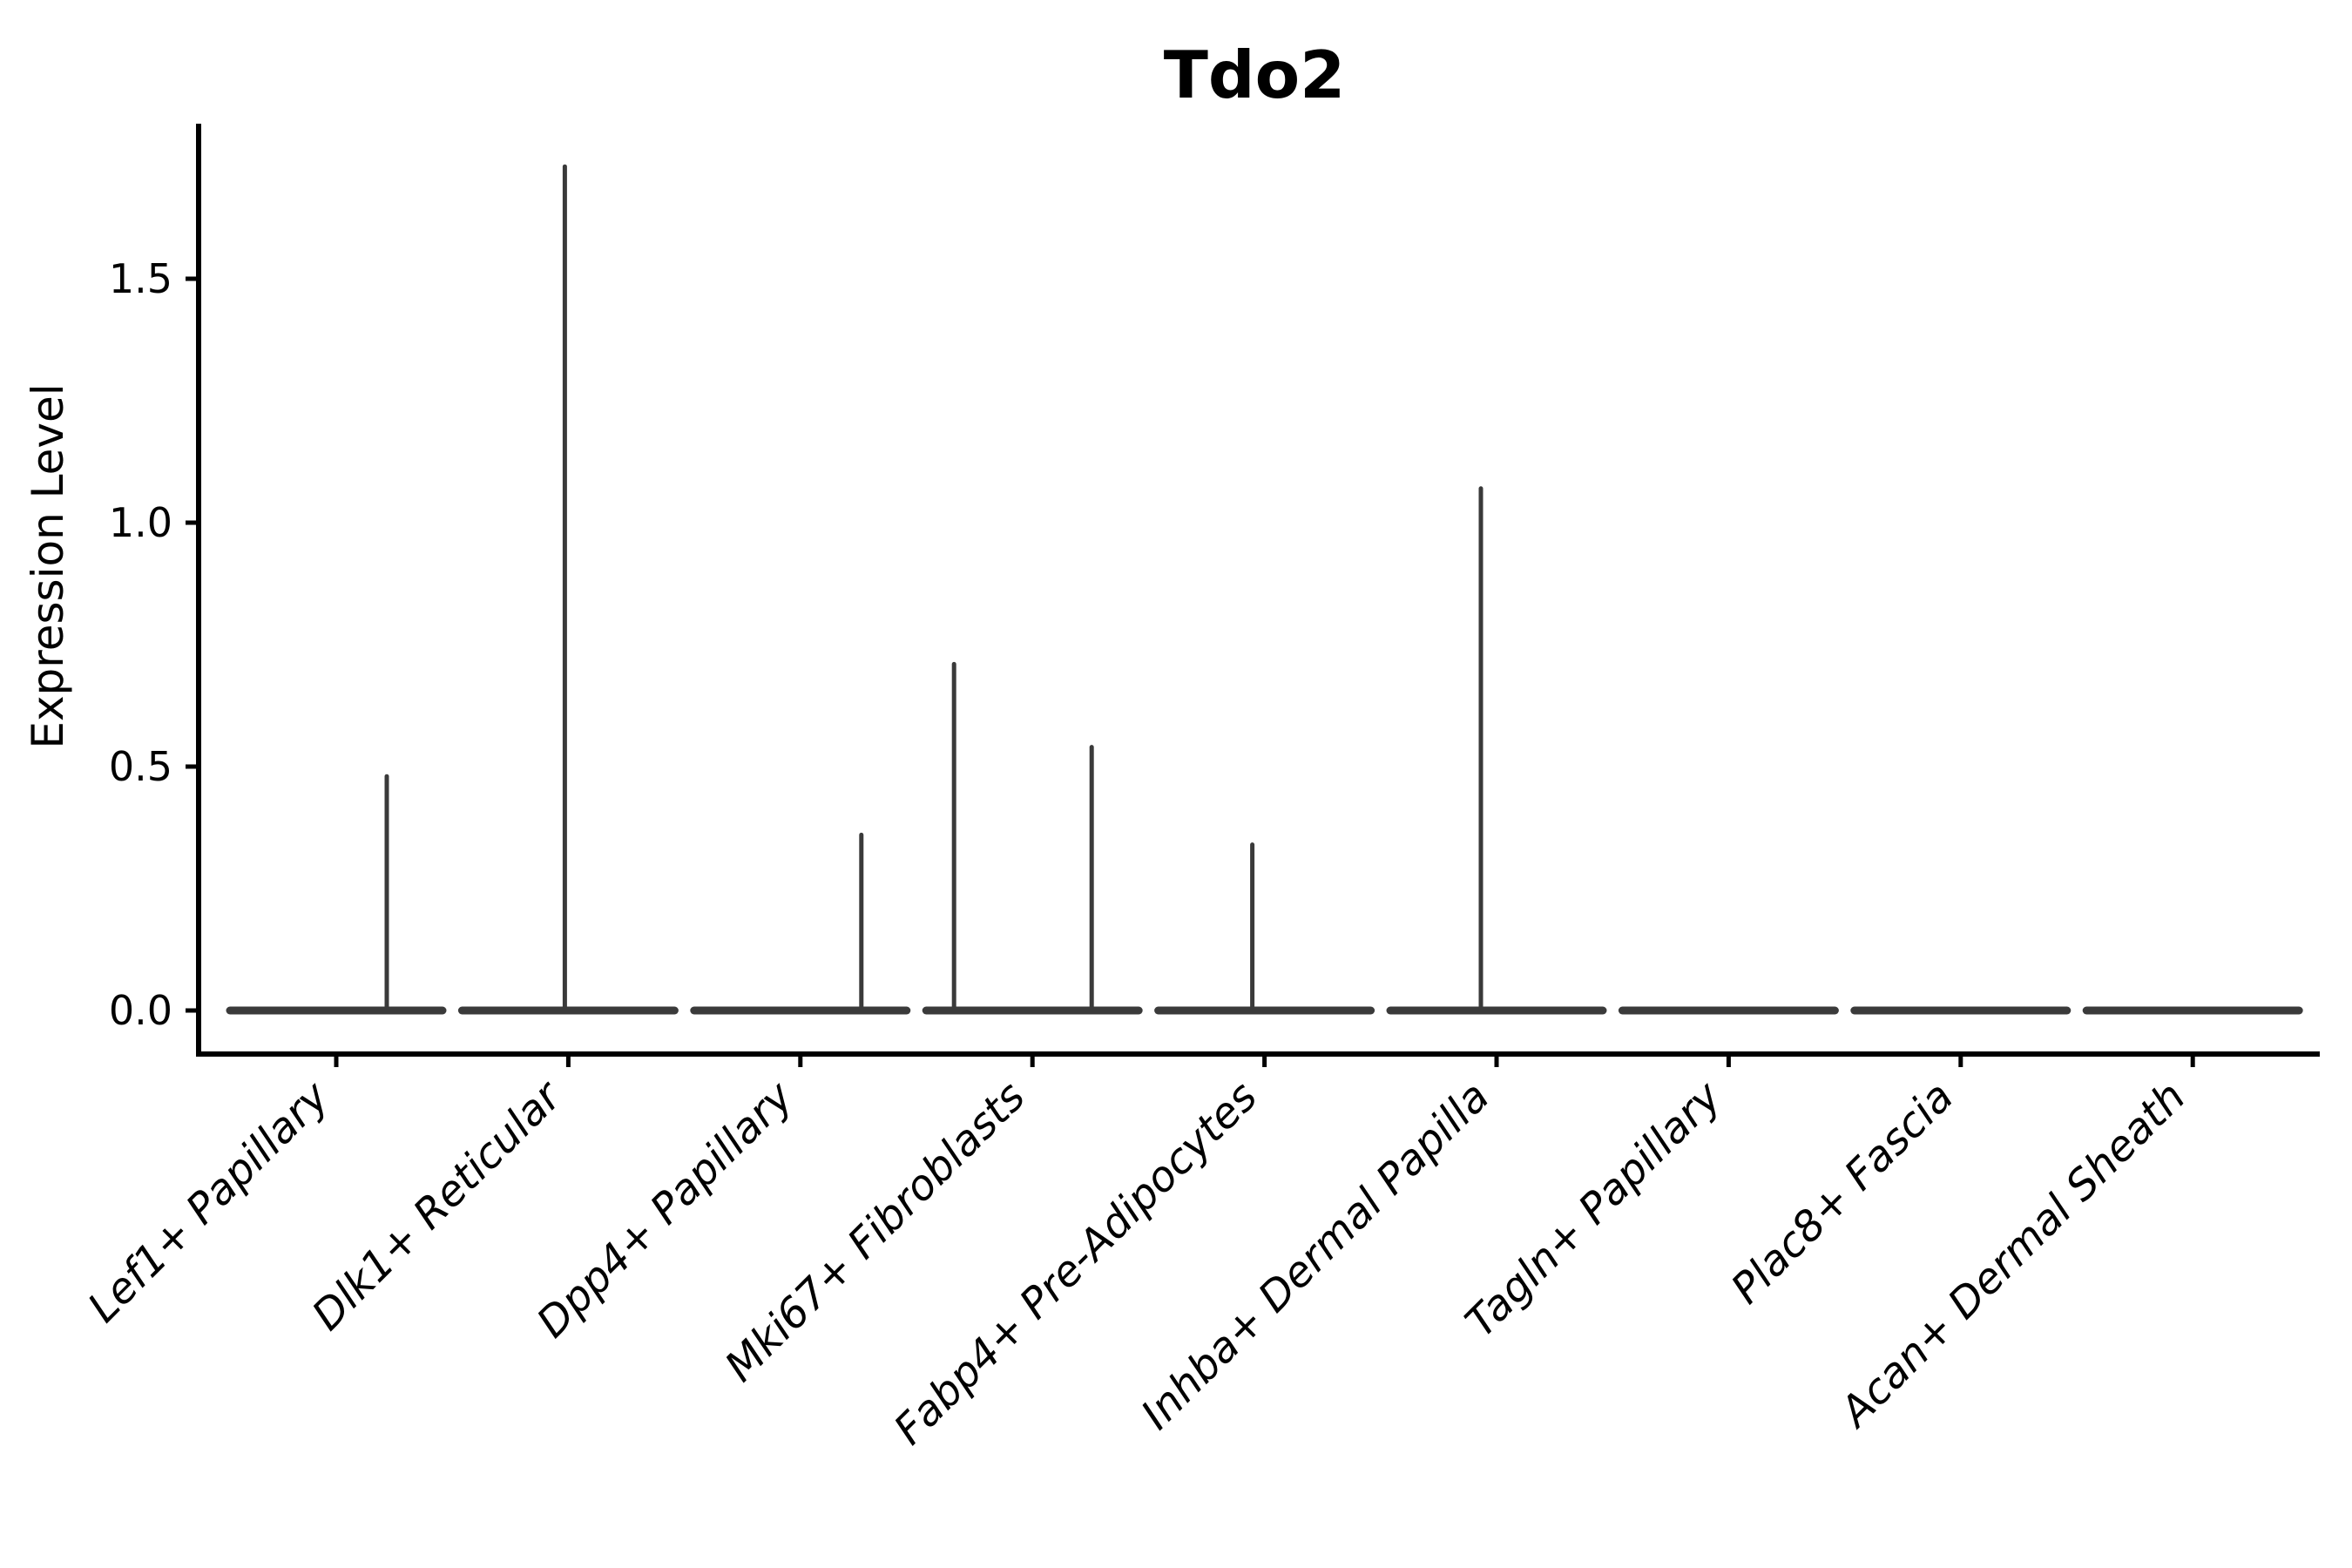 This screenshot has height=1568, width=2352. What do you see at coordinates (1594, 1209) in the screenshot?
I see `x-tick-label: Tagln+ Papillary` at bounding box center [1594, 1209].